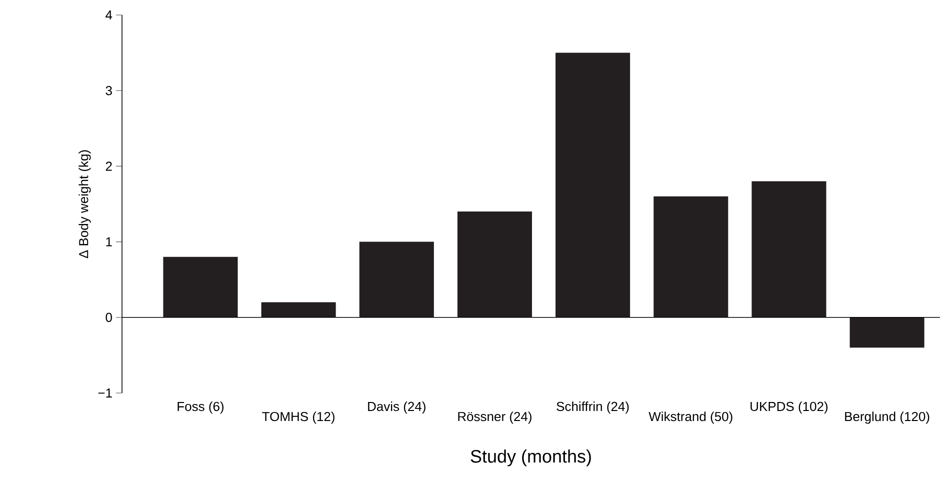  I want to click on x-tick-label: Foss (6), so click(201, 408).